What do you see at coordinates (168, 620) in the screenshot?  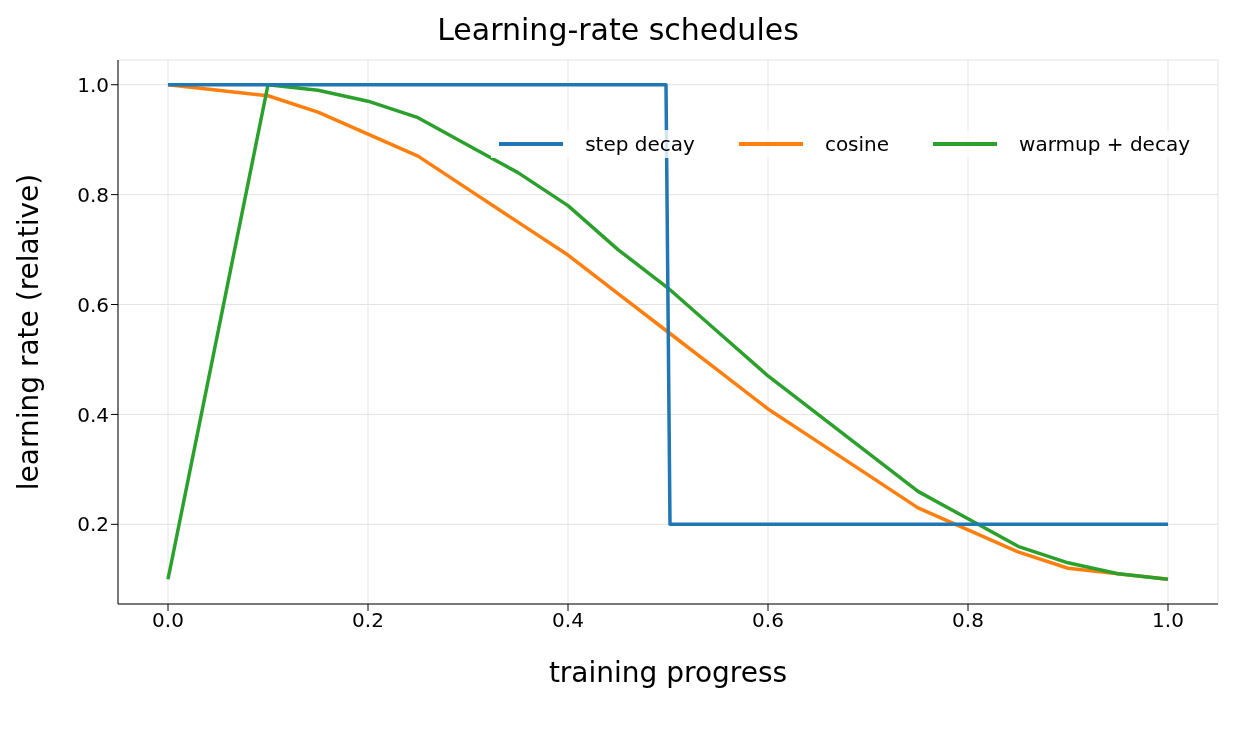 I see `x-tick-label: 0.0` at bounding box center [168, 620].